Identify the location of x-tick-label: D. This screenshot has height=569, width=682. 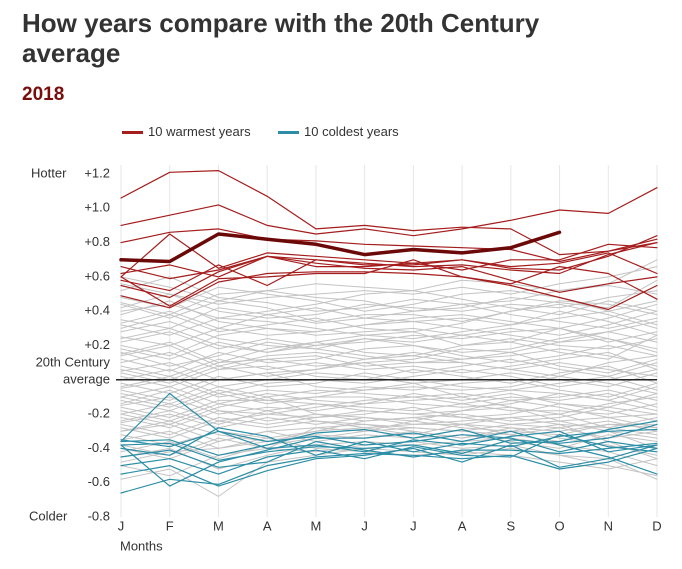
(656, 525).